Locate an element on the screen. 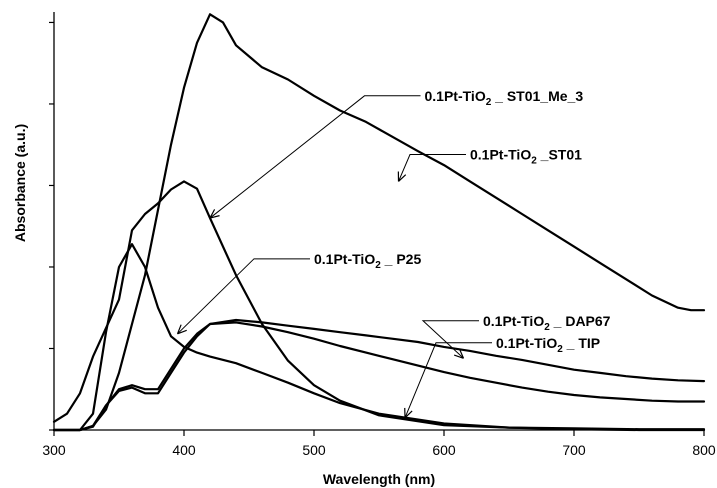 The width and height of the screenshot is (717, 488). series-label-4: 0.1Pt-TiO2 _ DAP67 is located at coordinates (547, 323).